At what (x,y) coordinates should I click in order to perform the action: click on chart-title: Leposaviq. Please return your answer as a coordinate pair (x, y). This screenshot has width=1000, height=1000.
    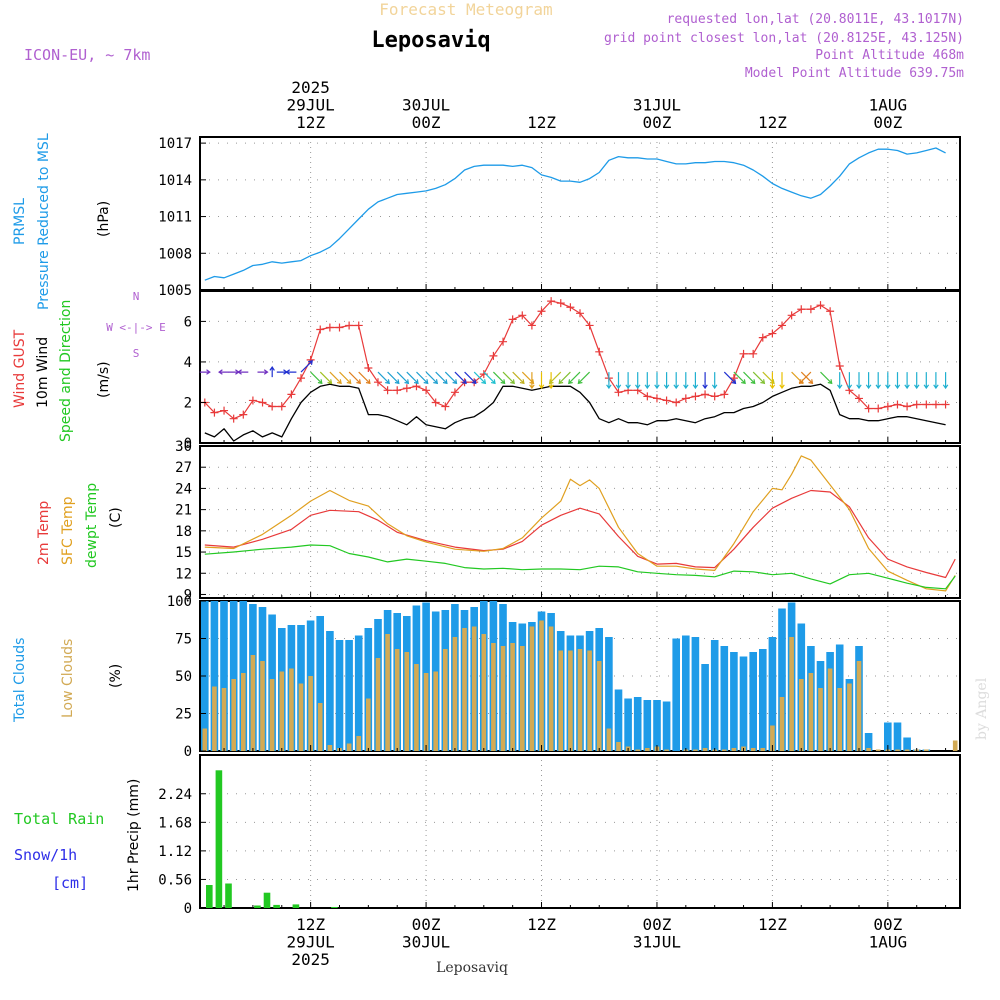
    Looking at the image, I should click on (430, 40).